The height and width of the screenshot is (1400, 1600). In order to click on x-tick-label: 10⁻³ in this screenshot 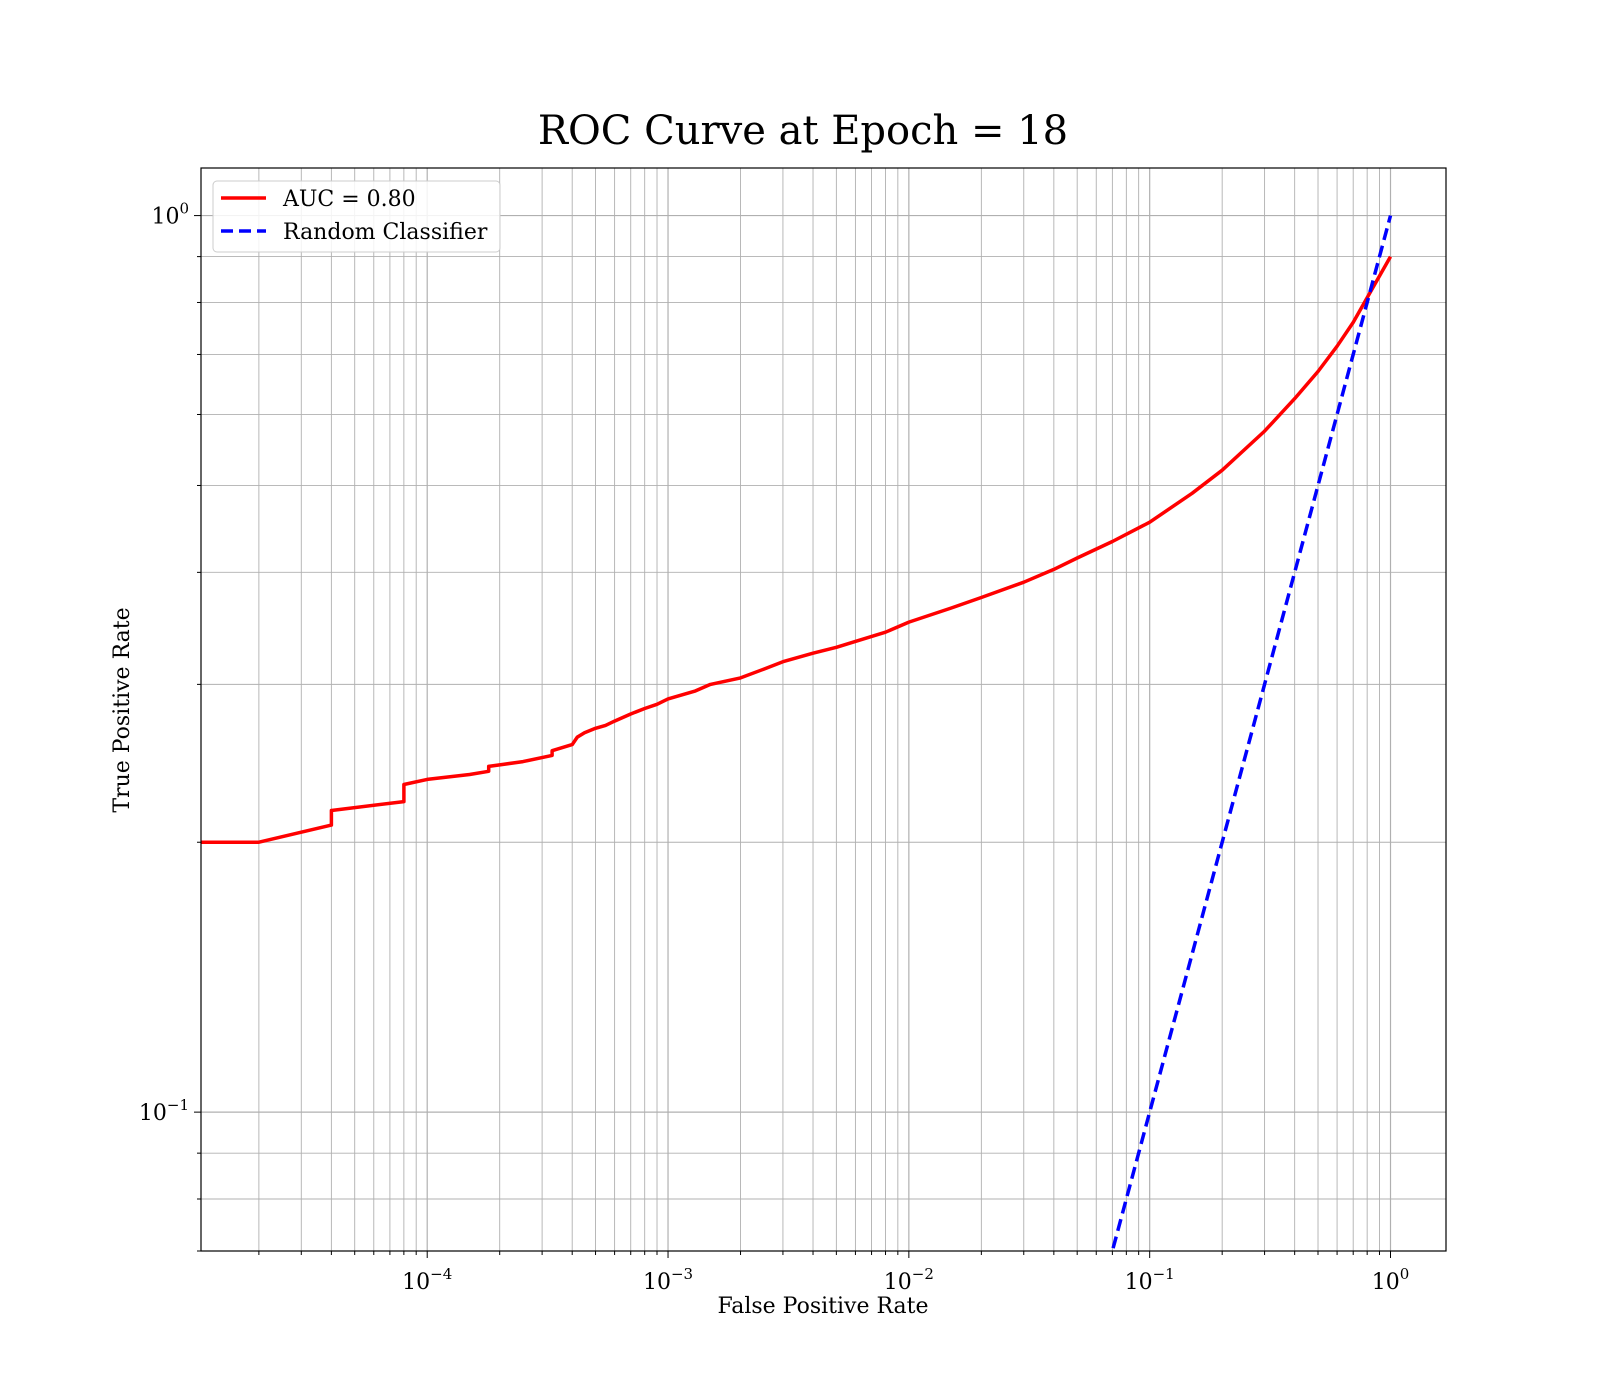, I will do `click(668, 1280)`.